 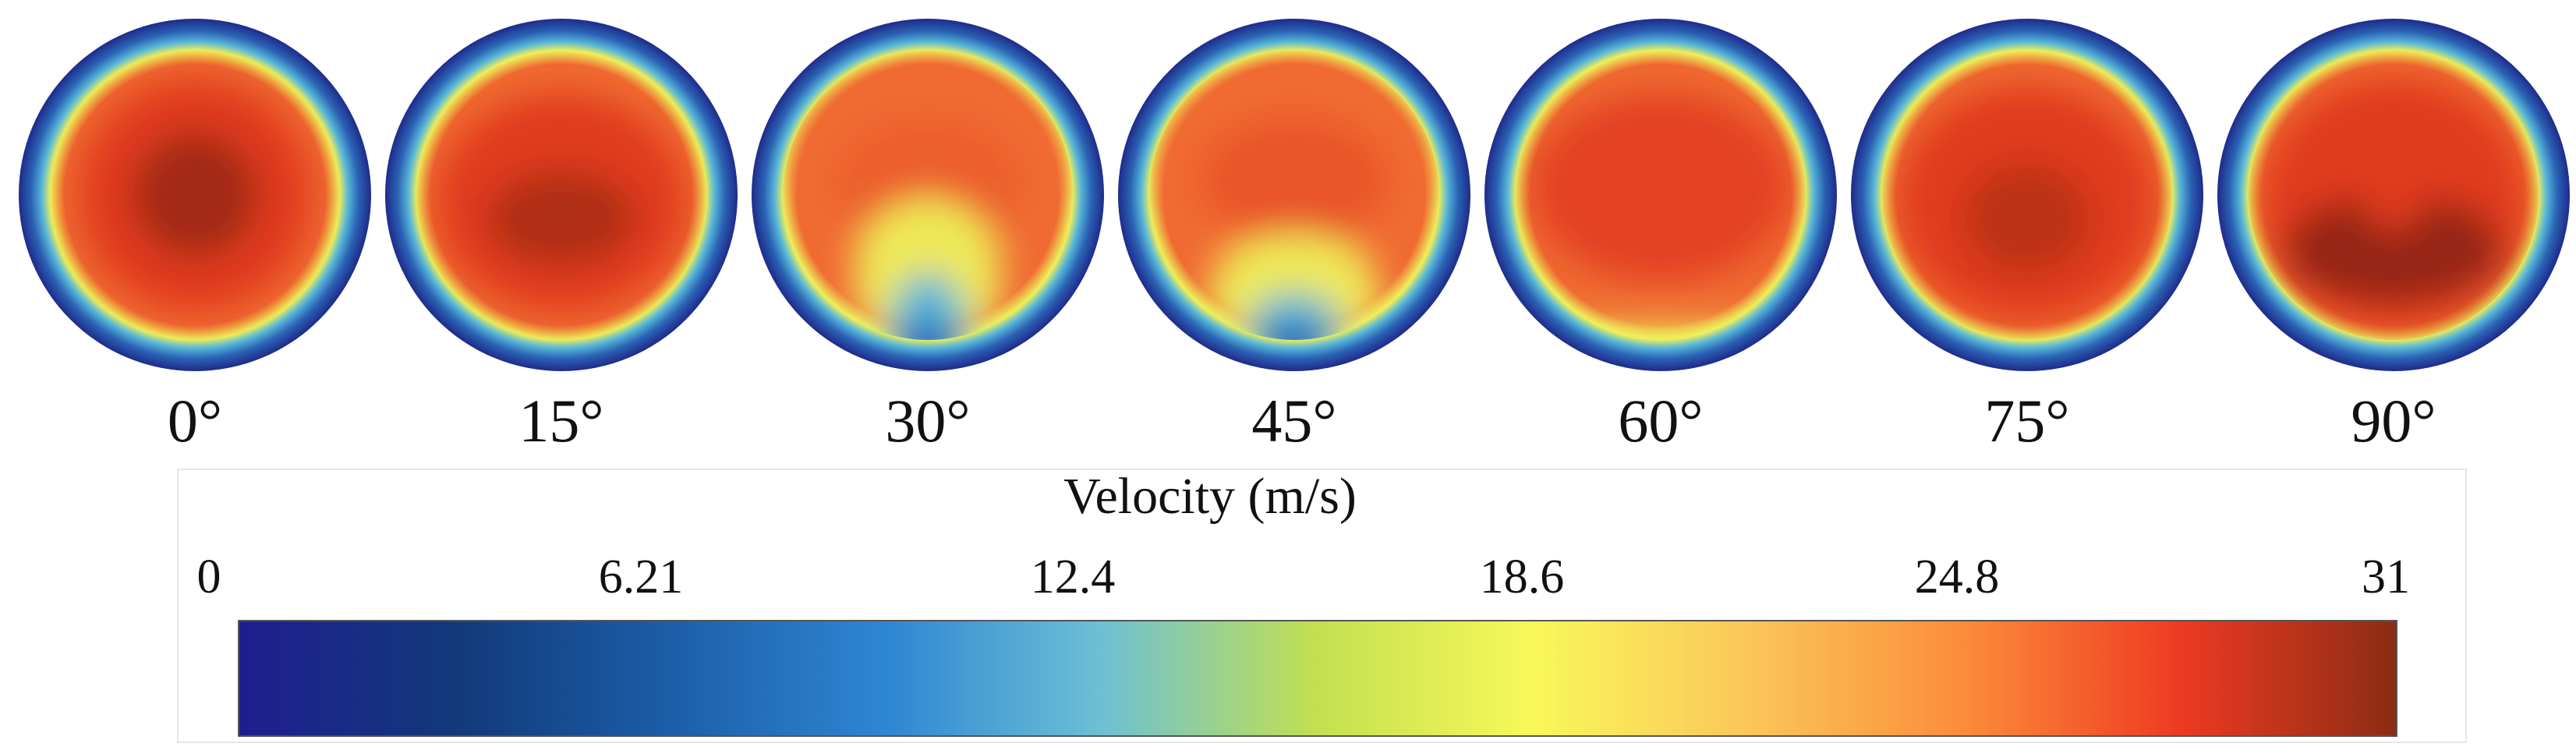 What do you see at coordinates (1210, 496) in the screenshot?
I see `legend-title: Velocity (m/s)` at bounding box center [1210, 496].